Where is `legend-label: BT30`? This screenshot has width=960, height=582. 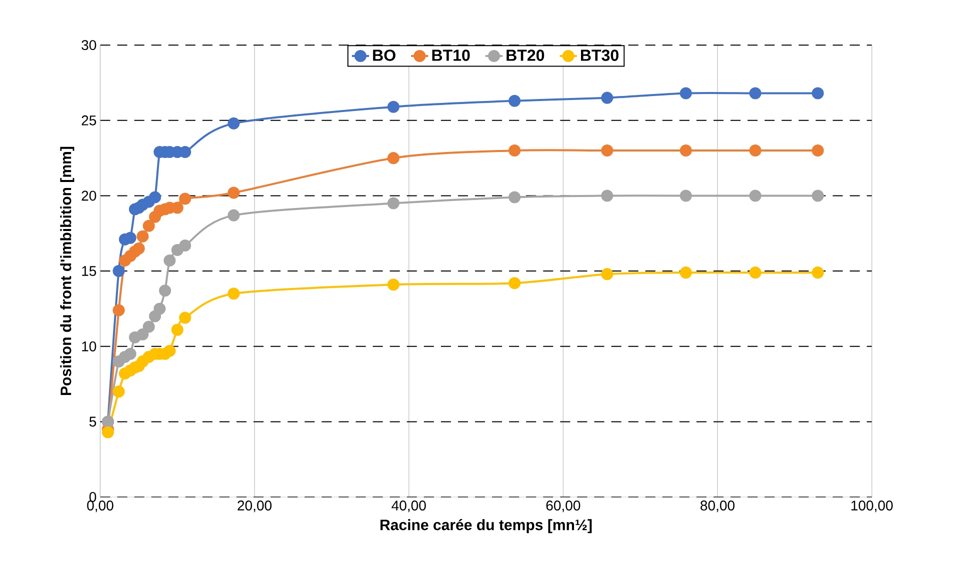 legend-label: BT30 is located at coordinates (599, 55).